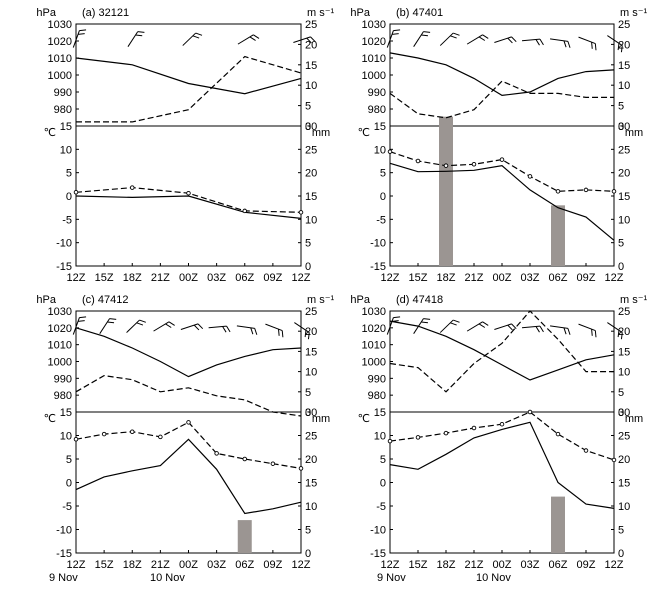 The image size is (672, 591). I want to click on pressure-tick-label: 1010, so click(60, 346).